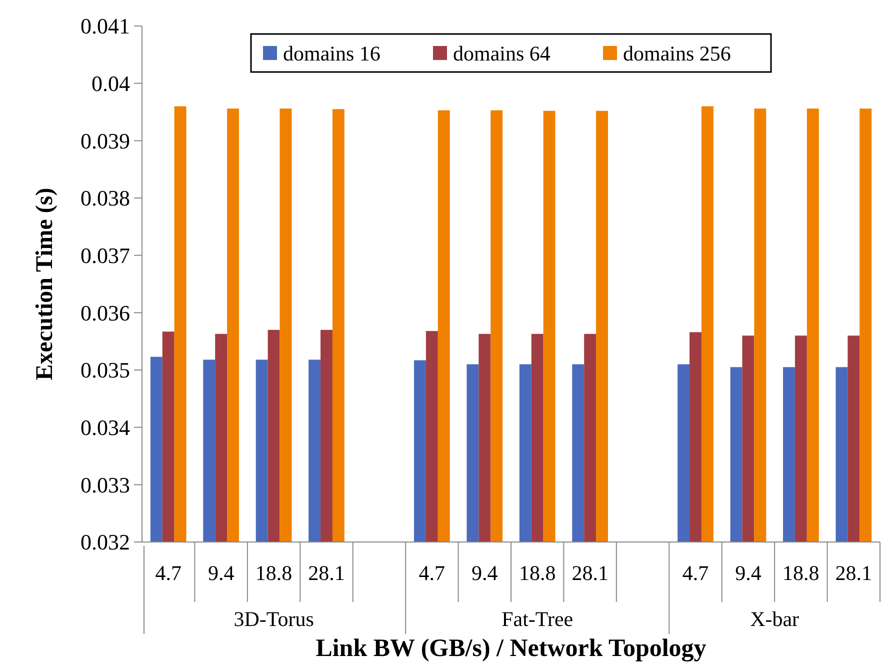 The width and height of the screenshot is (892, 670). Describe the element at coordinates (105, 370) in the screenshot. I see `y-tick-label: 0.035` at that location.